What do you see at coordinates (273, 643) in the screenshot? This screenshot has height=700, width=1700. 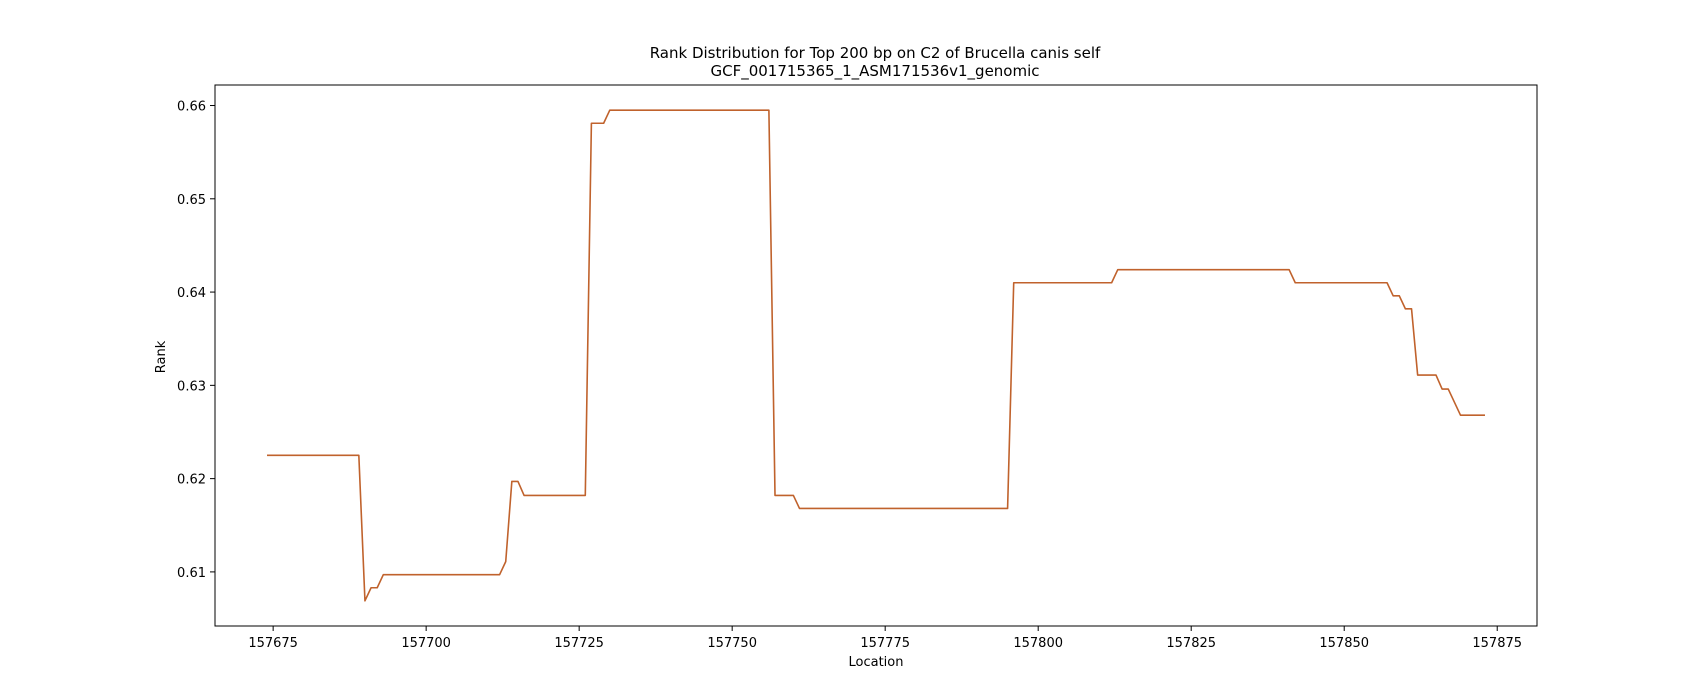 I see `x-tick-label: 157675` at bounding box center [273, 643].